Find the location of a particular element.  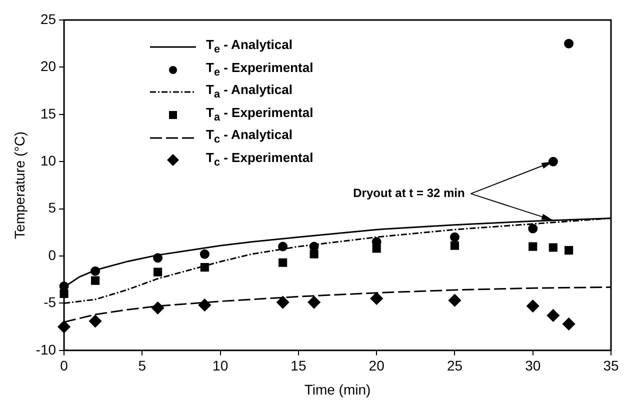

x-tick-label: 30 is located at coordinates (533, 366).